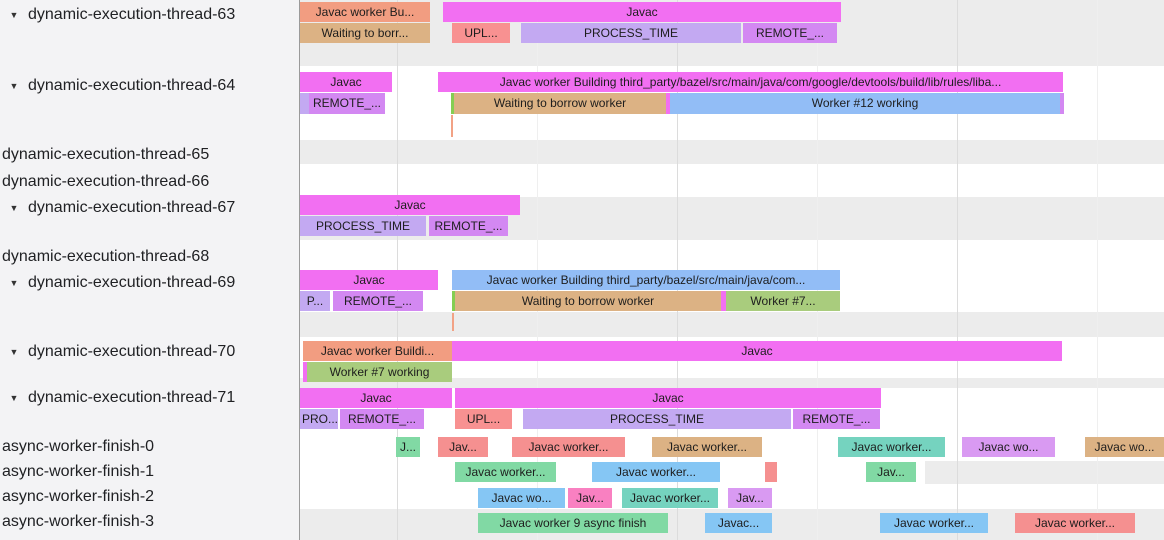 This screenshot has width=1164, height=540. I want to click on track-name-label: dynamic-execution-thread-71, so click(132, 397).